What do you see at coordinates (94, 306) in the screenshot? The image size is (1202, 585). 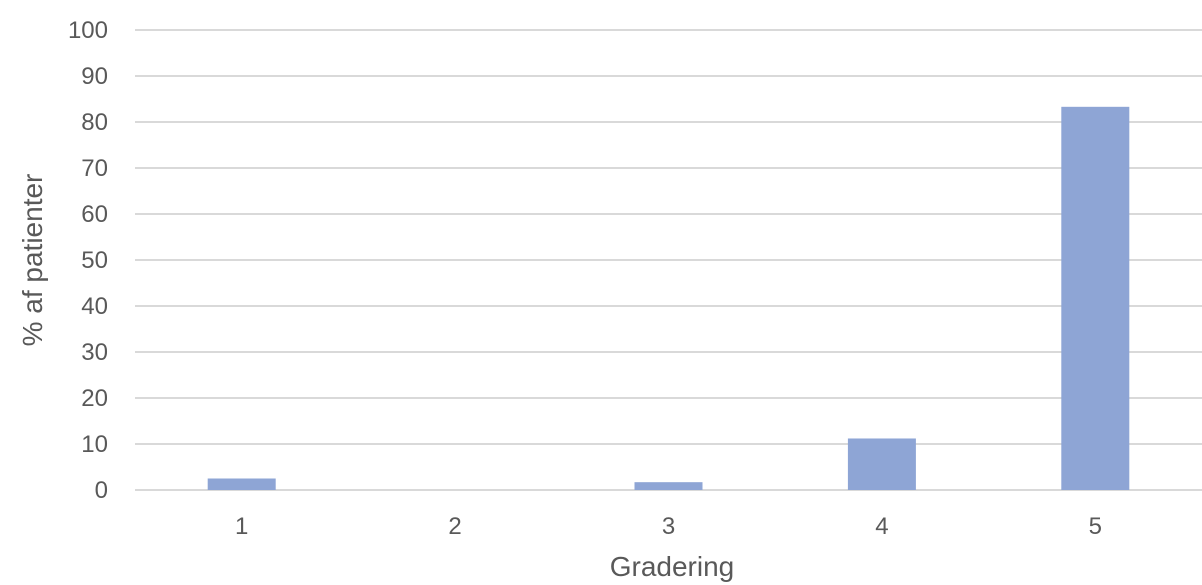 I see `y-tick-label: 40` at bounding box center [94, 306].